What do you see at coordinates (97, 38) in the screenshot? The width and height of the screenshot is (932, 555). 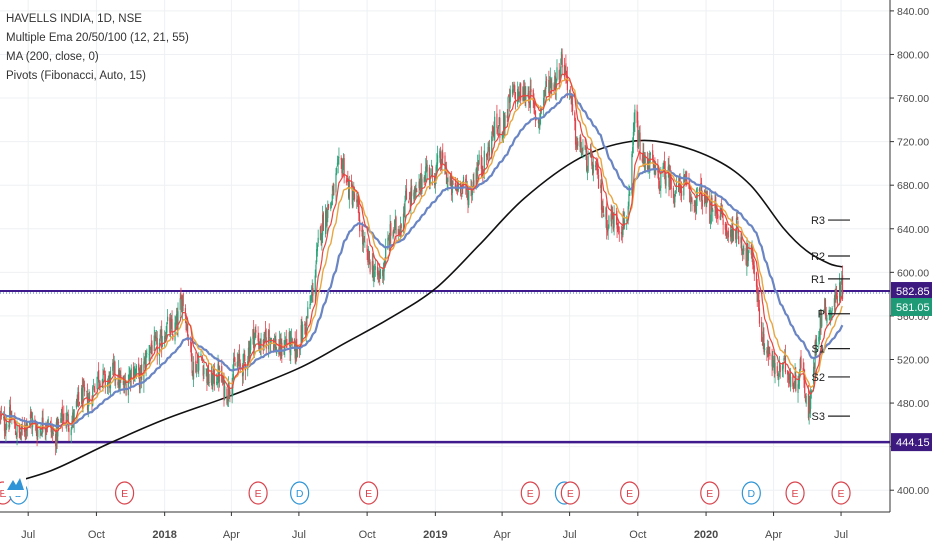 I see `legend-ema: Multiple Ema 20/50/100 (12, 21, 55)` at bounding box center [97, 38].